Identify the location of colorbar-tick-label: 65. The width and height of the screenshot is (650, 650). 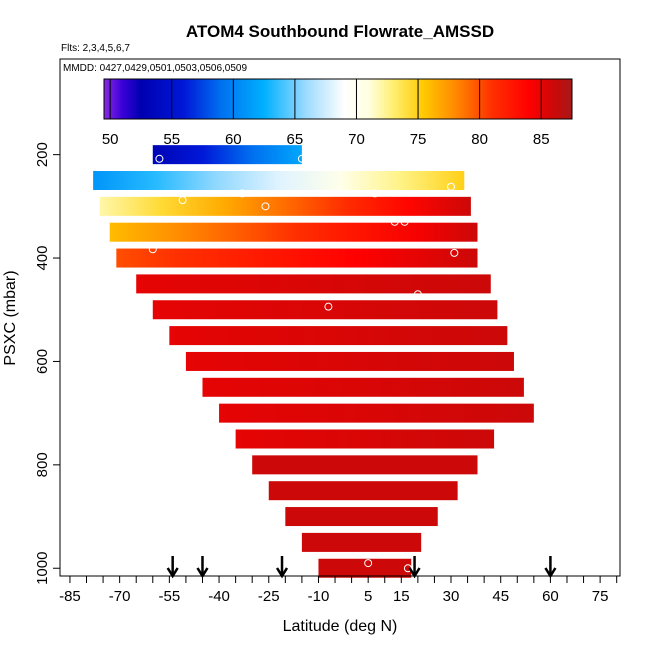
(295, 139).